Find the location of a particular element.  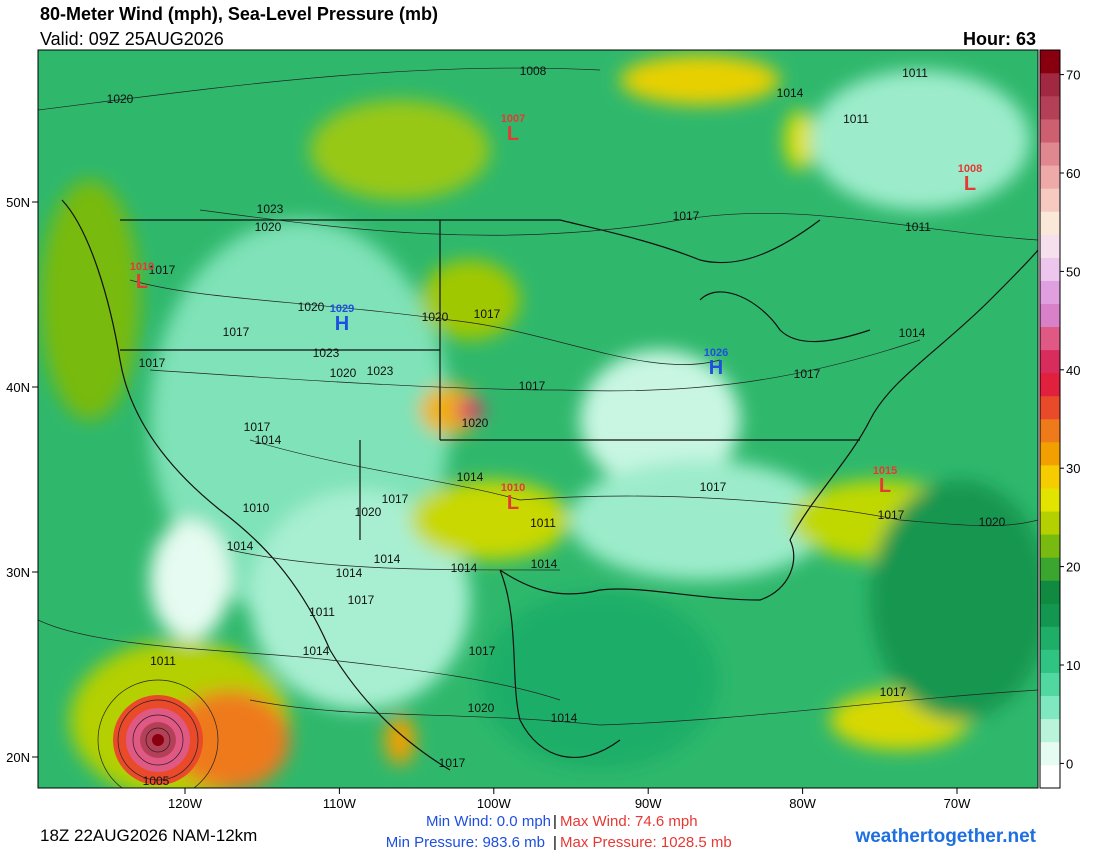

isobar-label: 1005 is located at coordinates (156, 781).